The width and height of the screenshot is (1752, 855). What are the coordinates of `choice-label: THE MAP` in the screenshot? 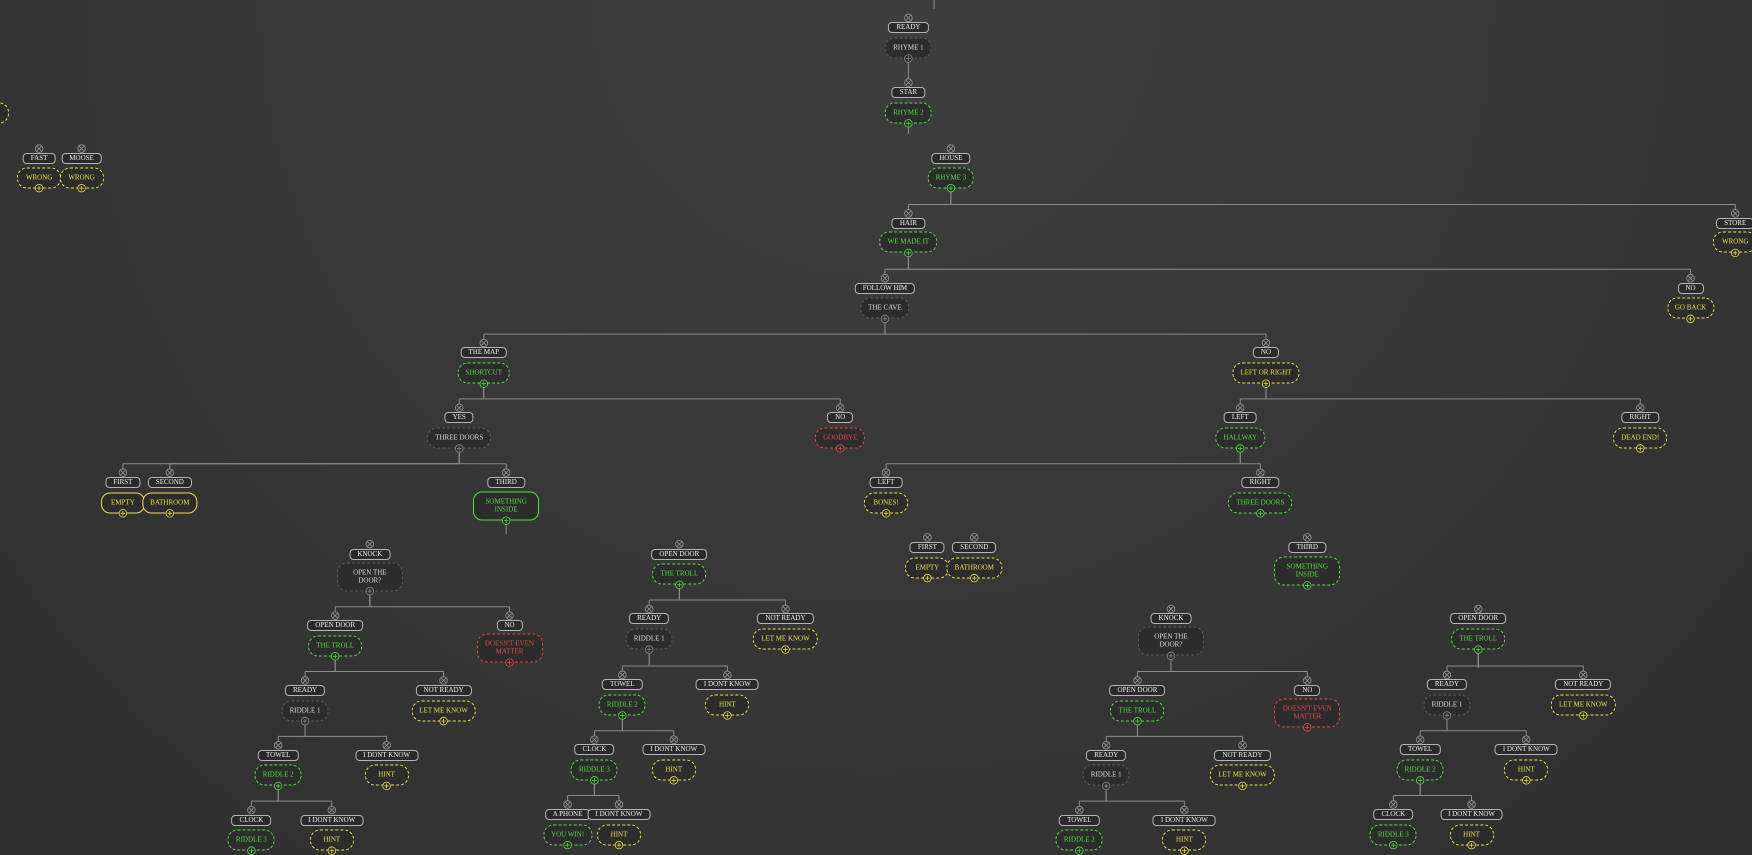 It's located at (484, 353).